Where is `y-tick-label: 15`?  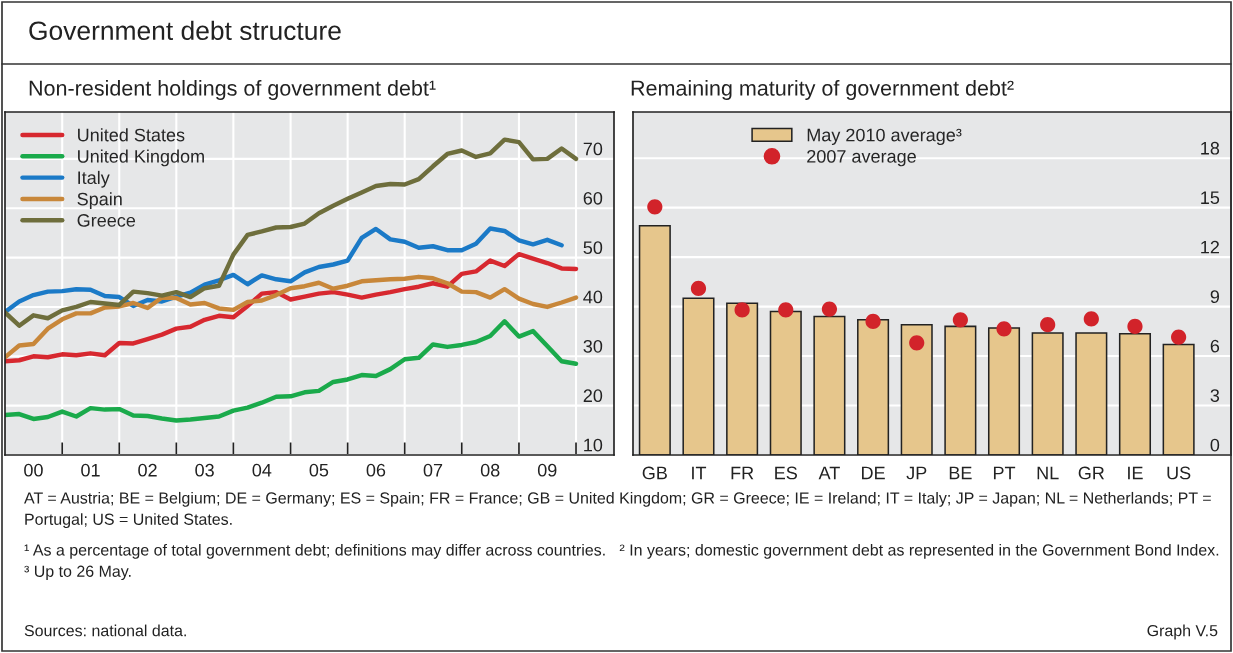
y-tick-label: 15 is located at coordinates (1210, 198).